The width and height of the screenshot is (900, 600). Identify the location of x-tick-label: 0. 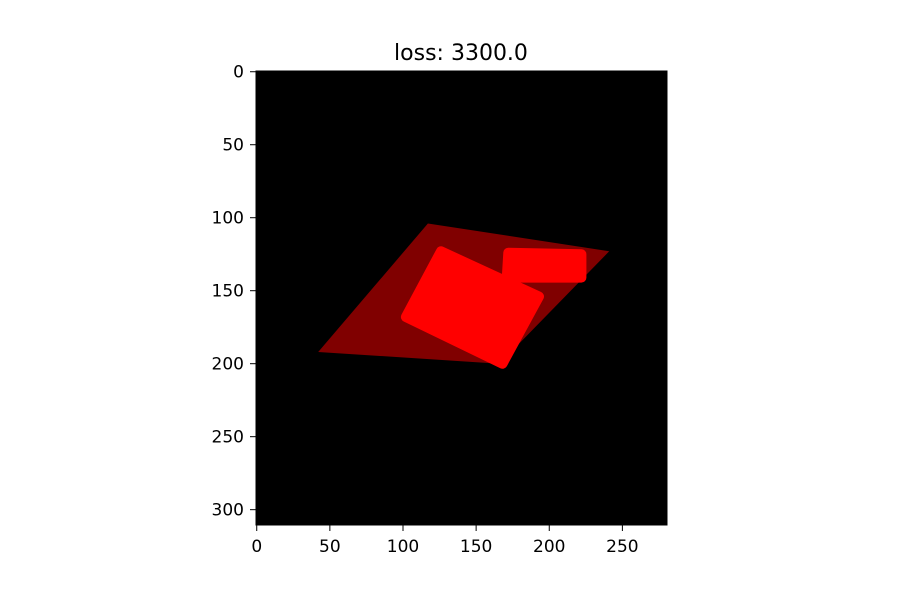
(256, 547).